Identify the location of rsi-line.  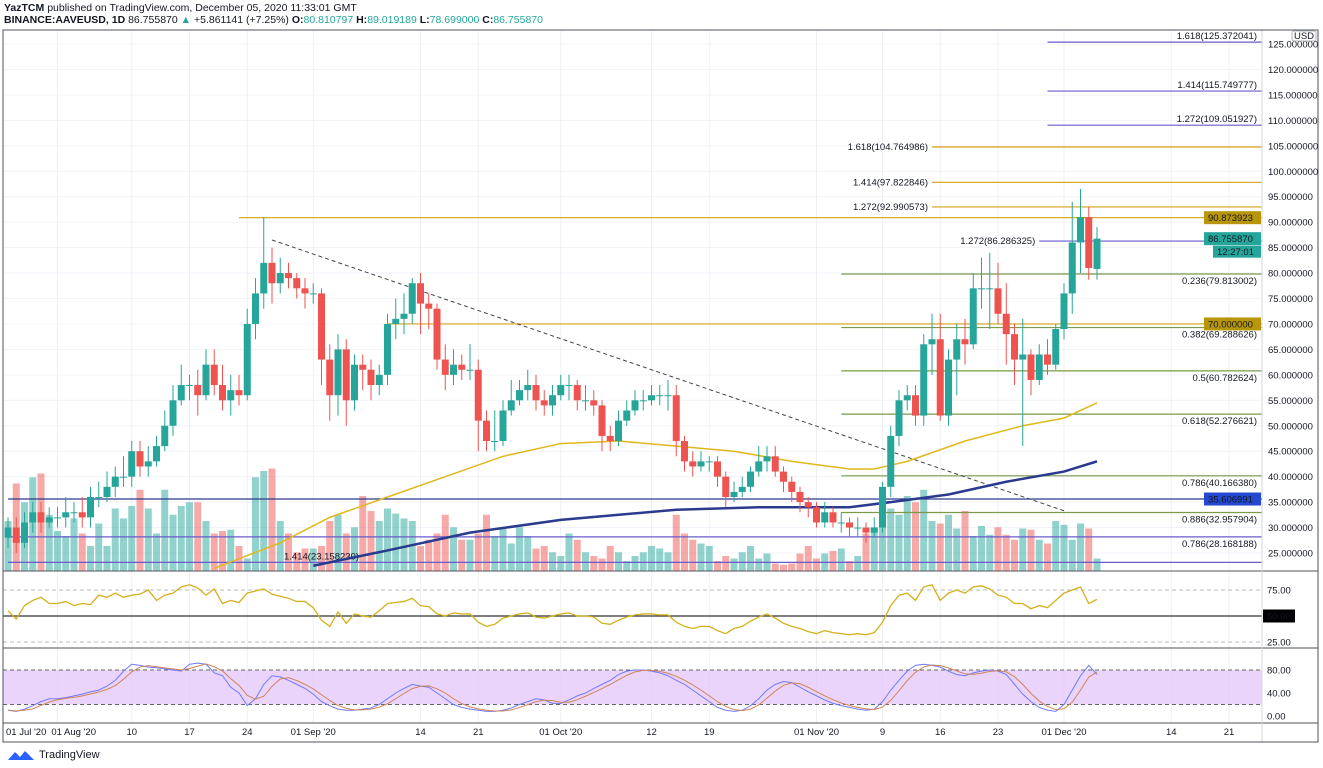
(552, 610).